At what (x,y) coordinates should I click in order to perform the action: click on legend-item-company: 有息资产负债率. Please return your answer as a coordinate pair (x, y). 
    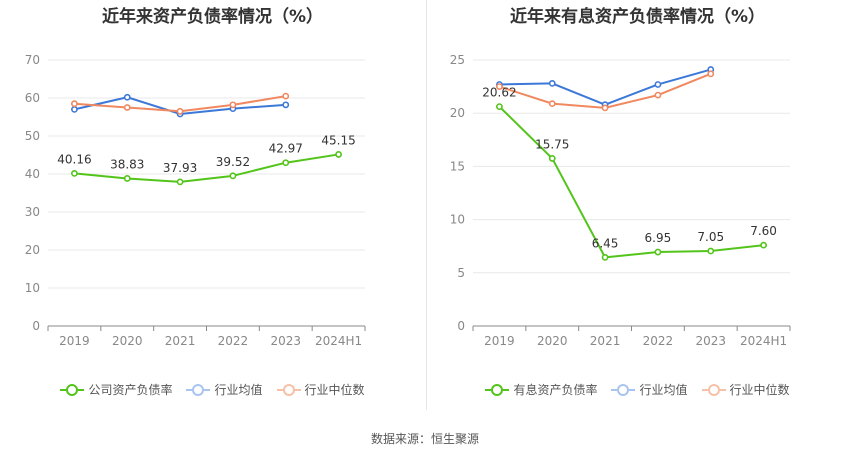
    Looking at the image, I should click on (541, 389).